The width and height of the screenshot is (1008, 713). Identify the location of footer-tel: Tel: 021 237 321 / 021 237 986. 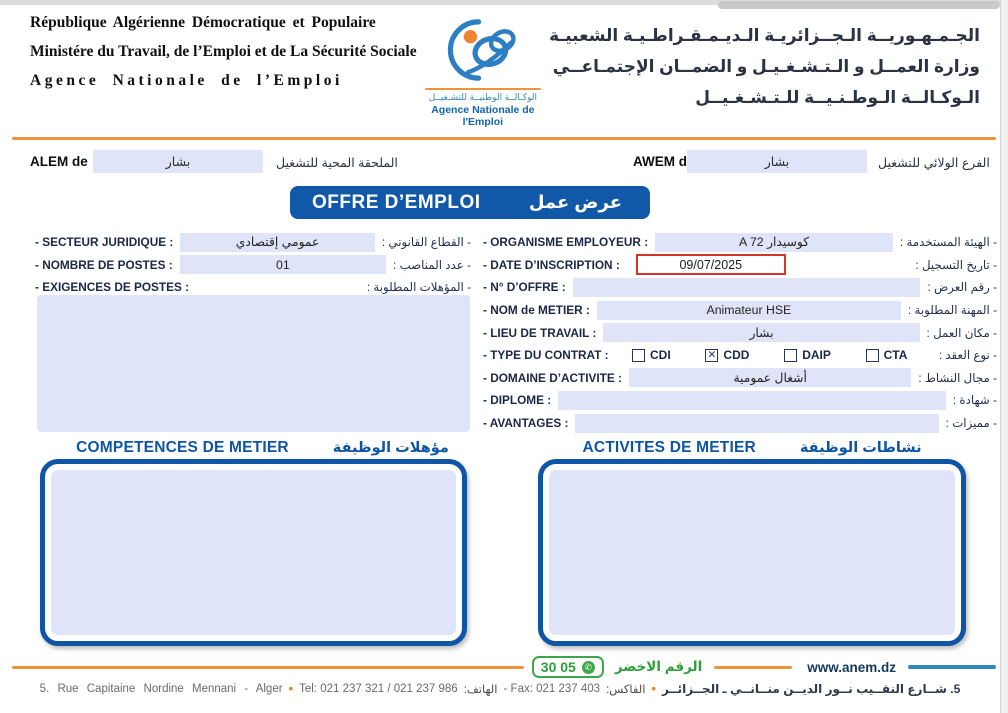
(378, 688).